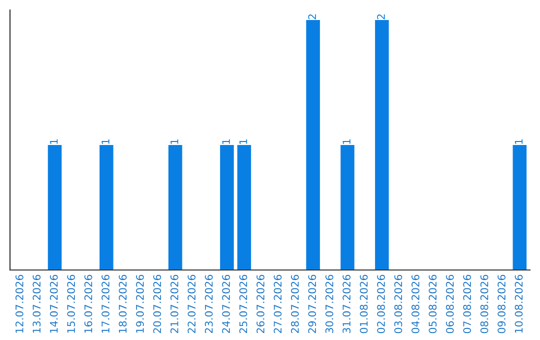  Describe the element at coordinates (260, 304) in the screenshot. I see `x-tick-label: 26.07.2026` at that location.